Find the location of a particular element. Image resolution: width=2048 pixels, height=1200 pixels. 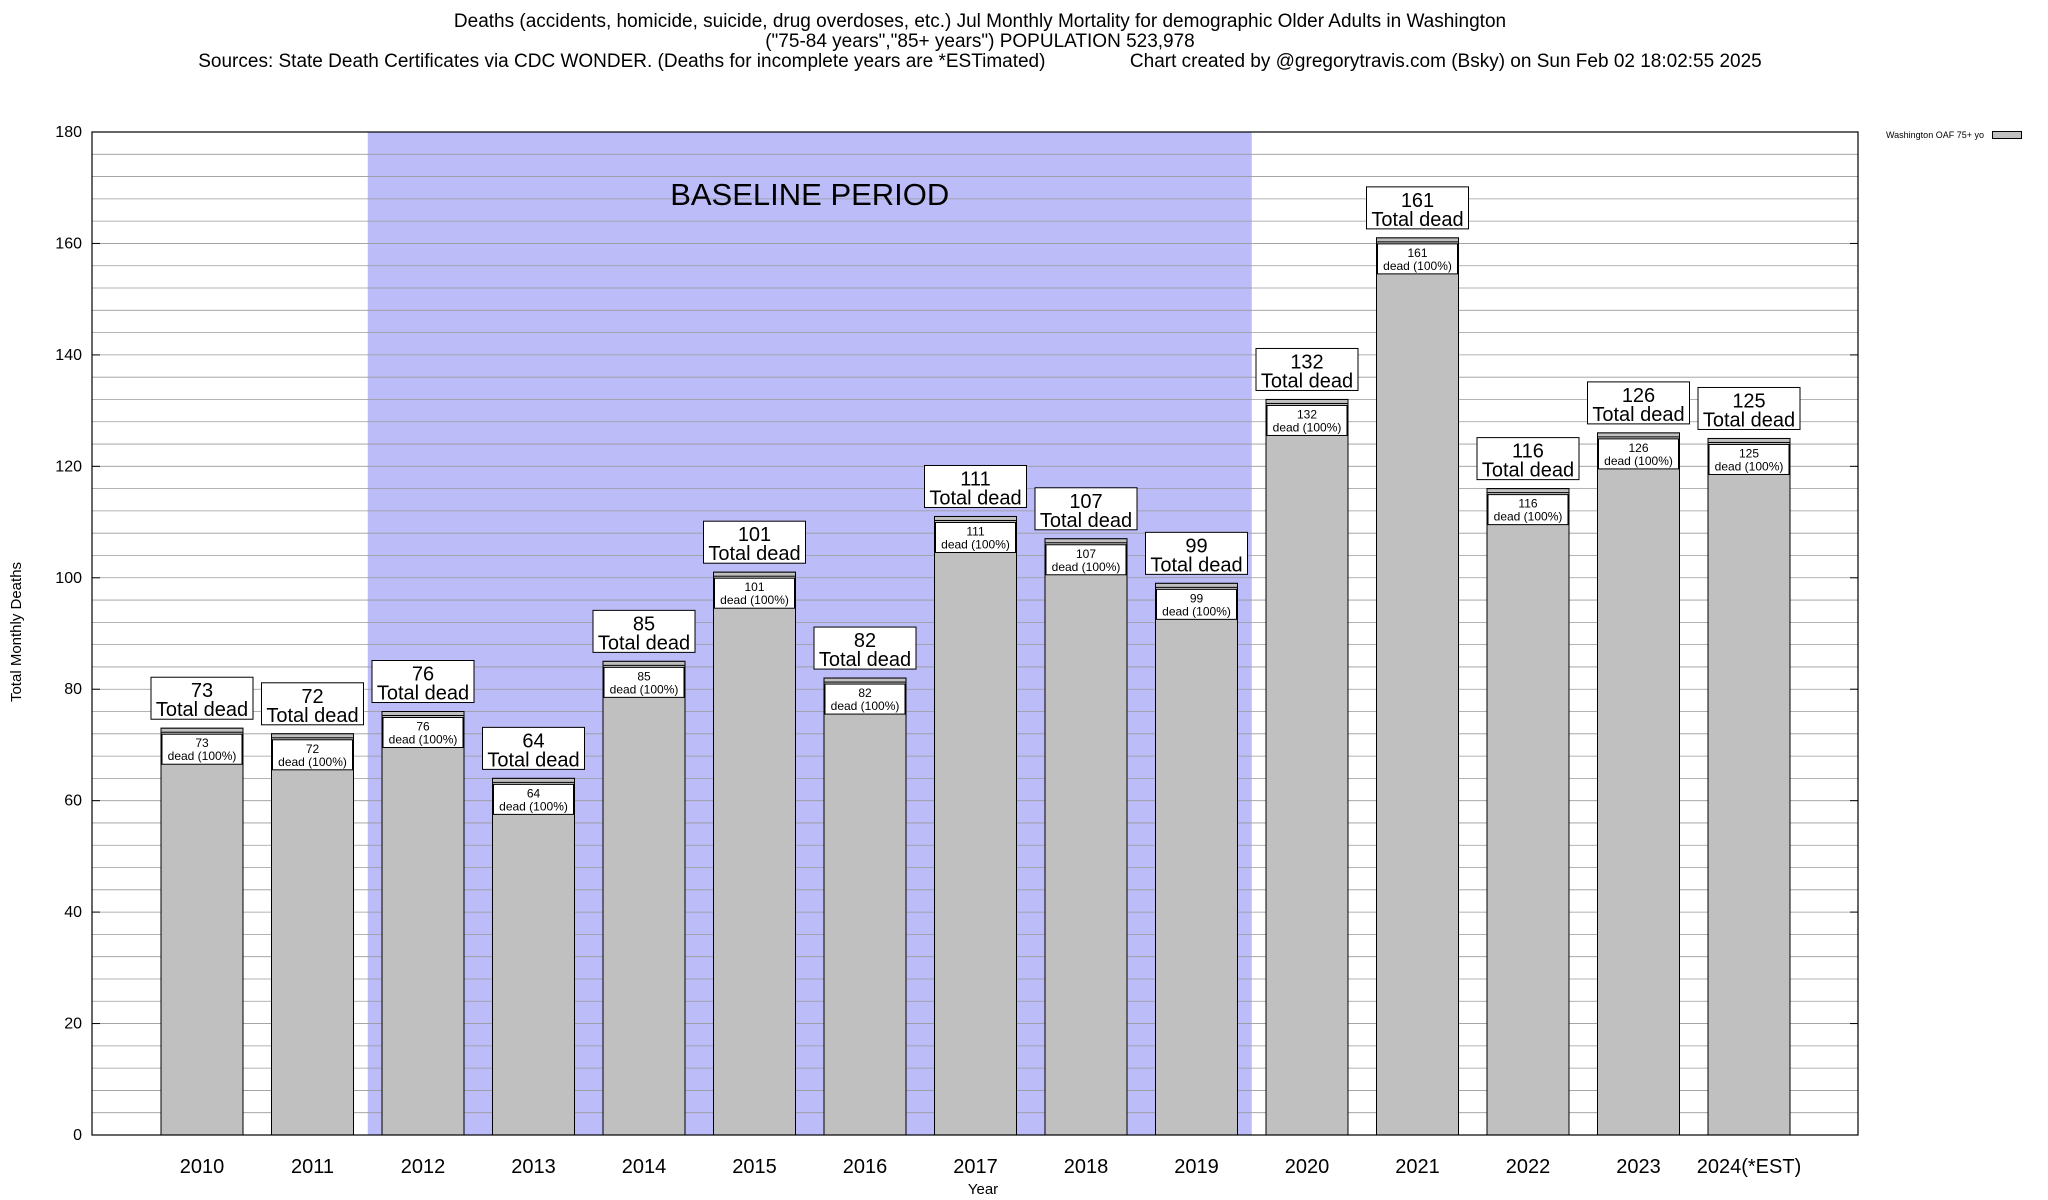

x-tick-label: 2014 is located at coordinates (644, 1167).